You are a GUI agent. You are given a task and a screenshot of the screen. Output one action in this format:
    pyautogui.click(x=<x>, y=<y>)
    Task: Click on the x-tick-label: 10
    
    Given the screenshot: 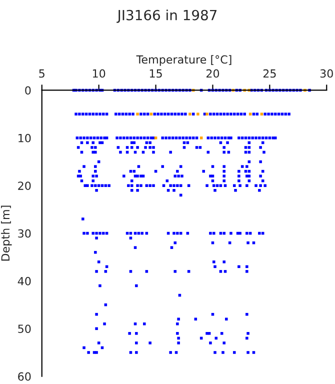 What is the action you would take?
    pyautogui.click(x=99, y=73)
    